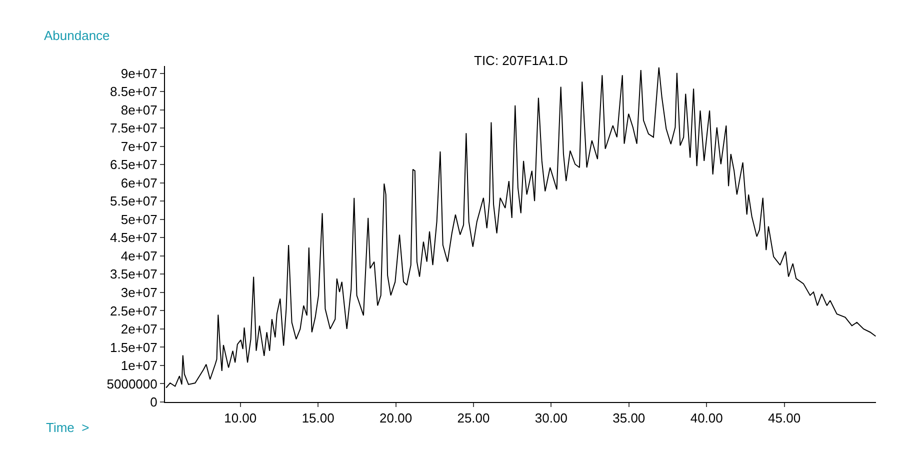 This screenshot has height=450, width=903. I want to click on y-tick-label: 5e+07, so click(139, 219).